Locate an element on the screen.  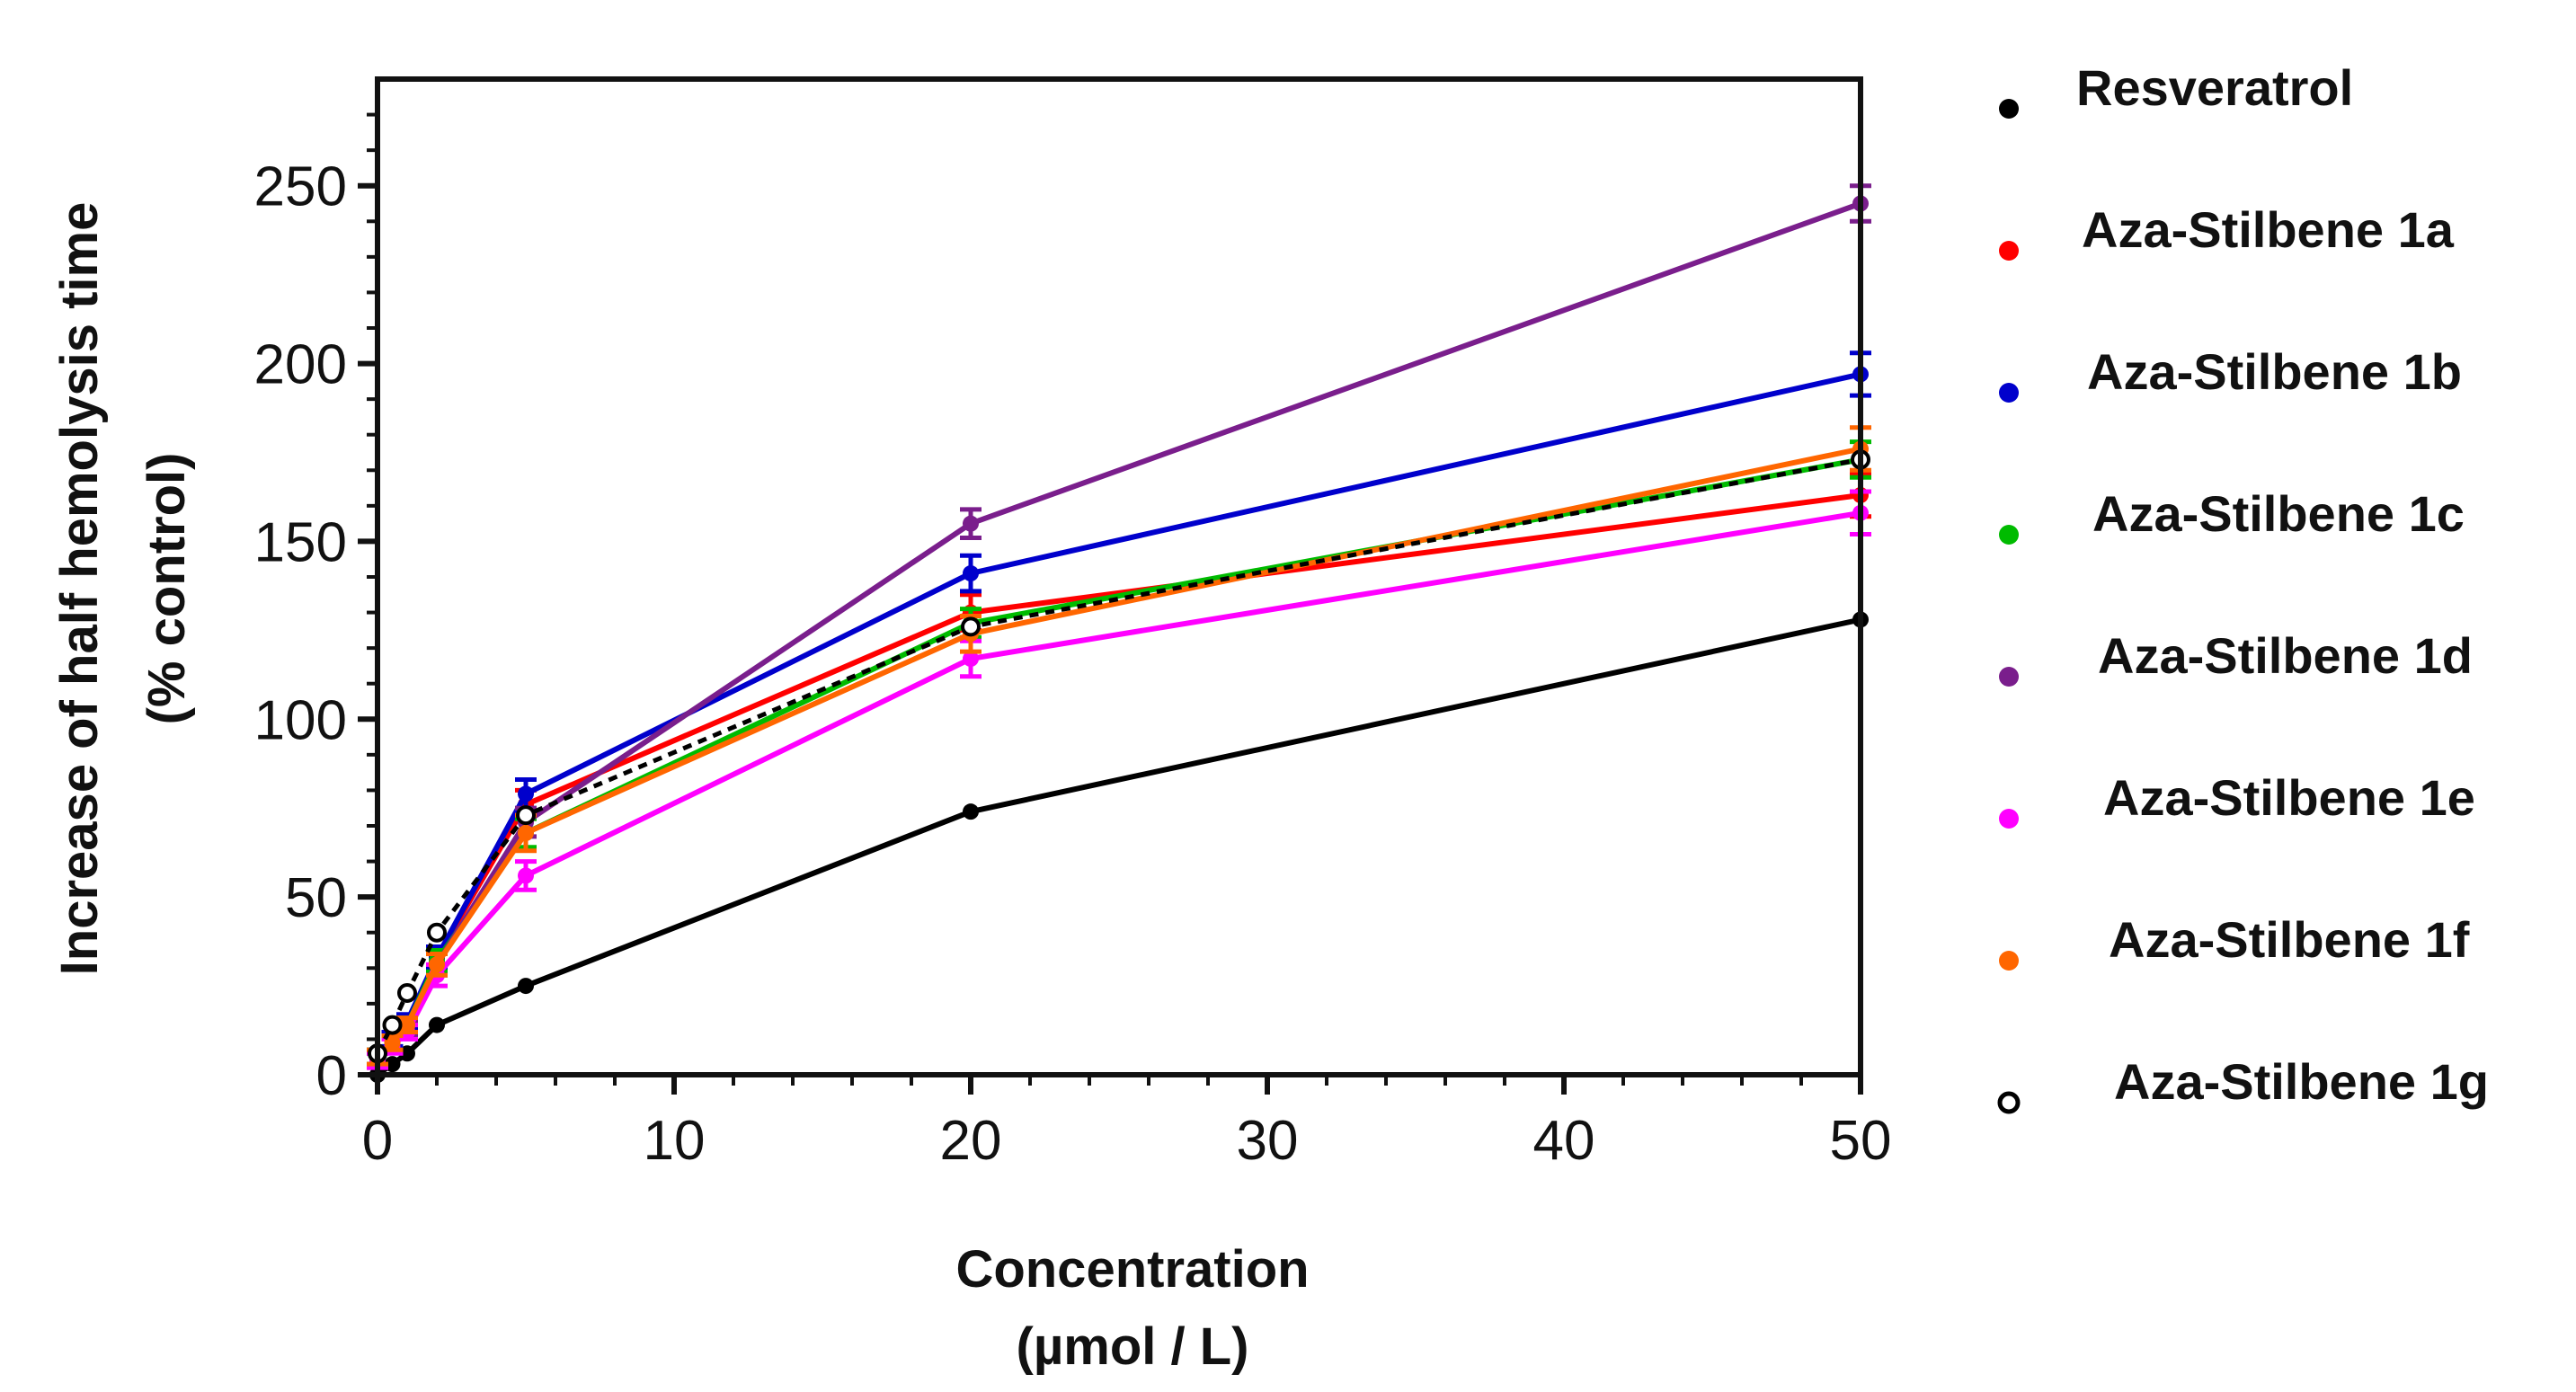
legend-label: Aza-Stilbene 1b is located at coordinates (2274, 372).